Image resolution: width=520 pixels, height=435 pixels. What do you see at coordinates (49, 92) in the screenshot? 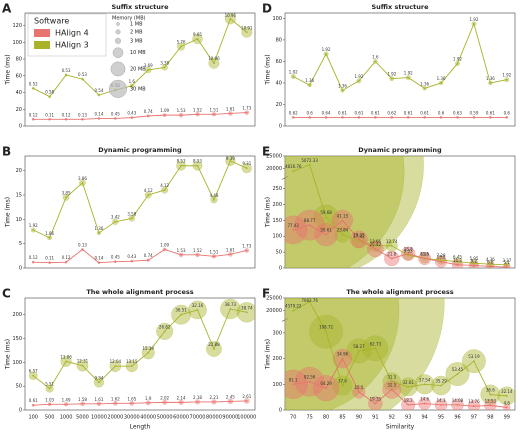
I see `size-label: 0.58` at bounding box center [49, 92].